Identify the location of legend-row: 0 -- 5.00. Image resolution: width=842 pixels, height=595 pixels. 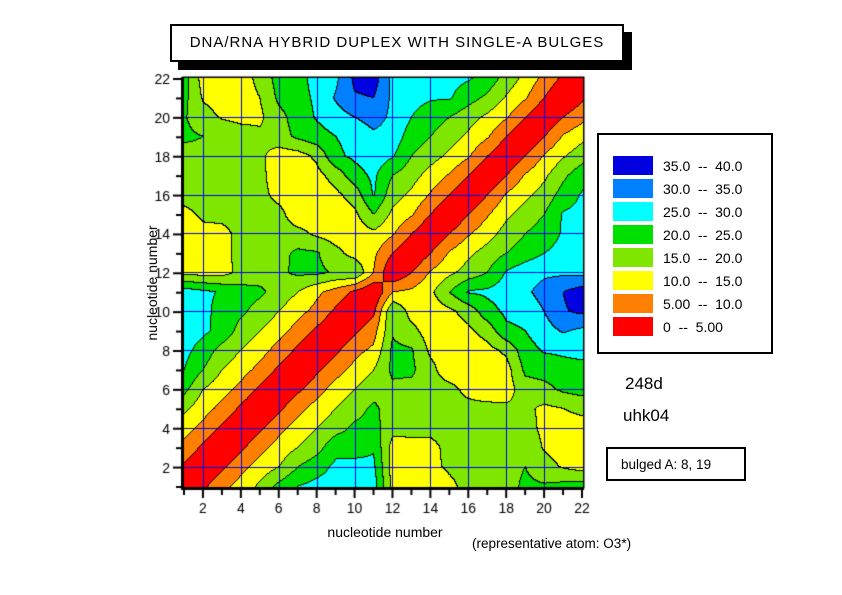
(692, 326).